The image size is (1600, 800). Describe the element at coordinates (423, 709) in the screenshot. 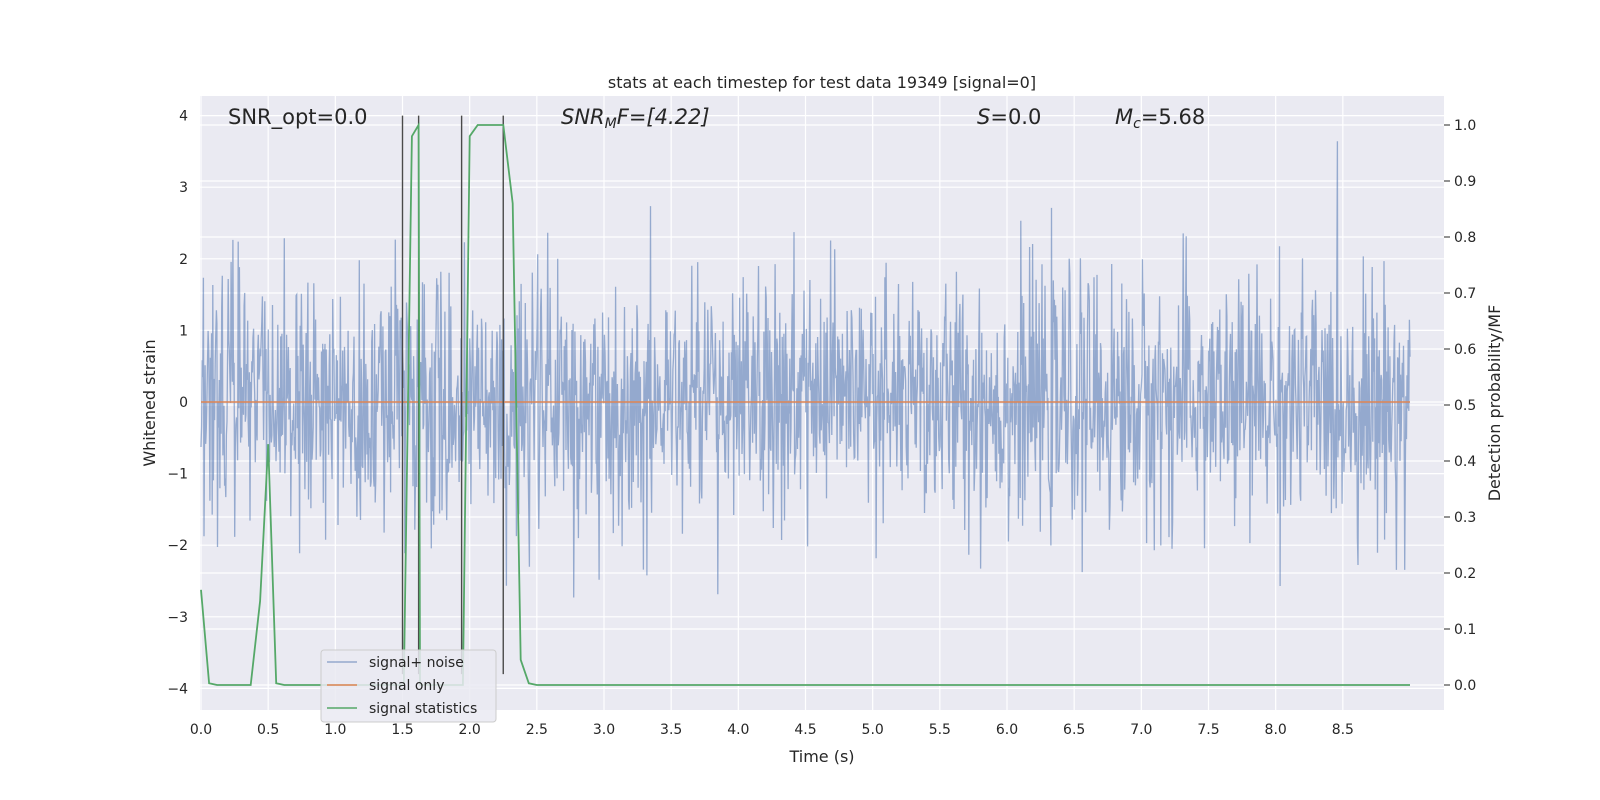

I see `legend-label-signal-statistics: signal statistics` at that location.